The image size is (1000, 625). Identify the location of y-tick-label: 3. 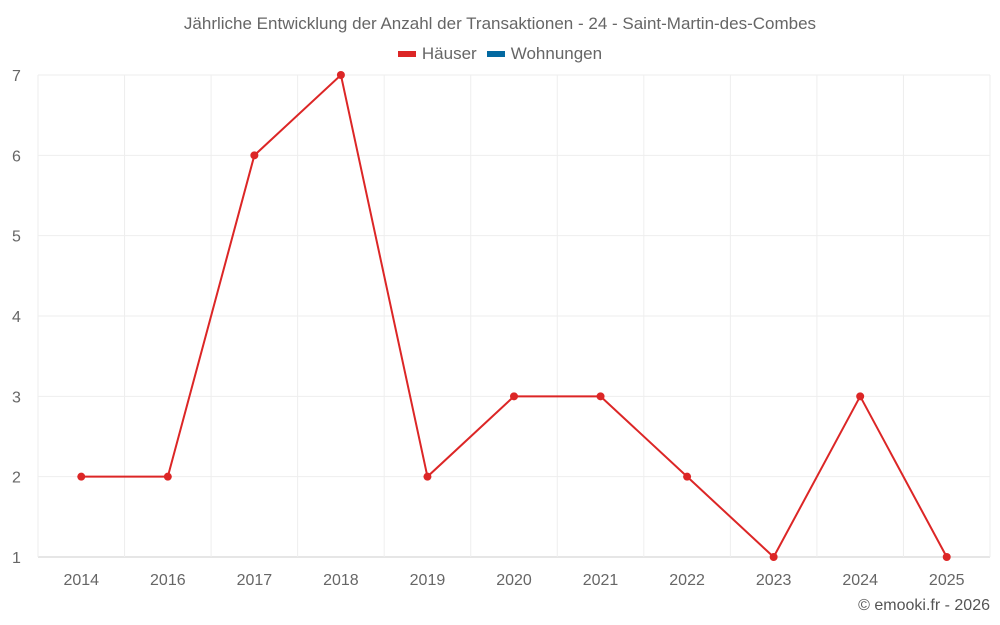
(16, 397).